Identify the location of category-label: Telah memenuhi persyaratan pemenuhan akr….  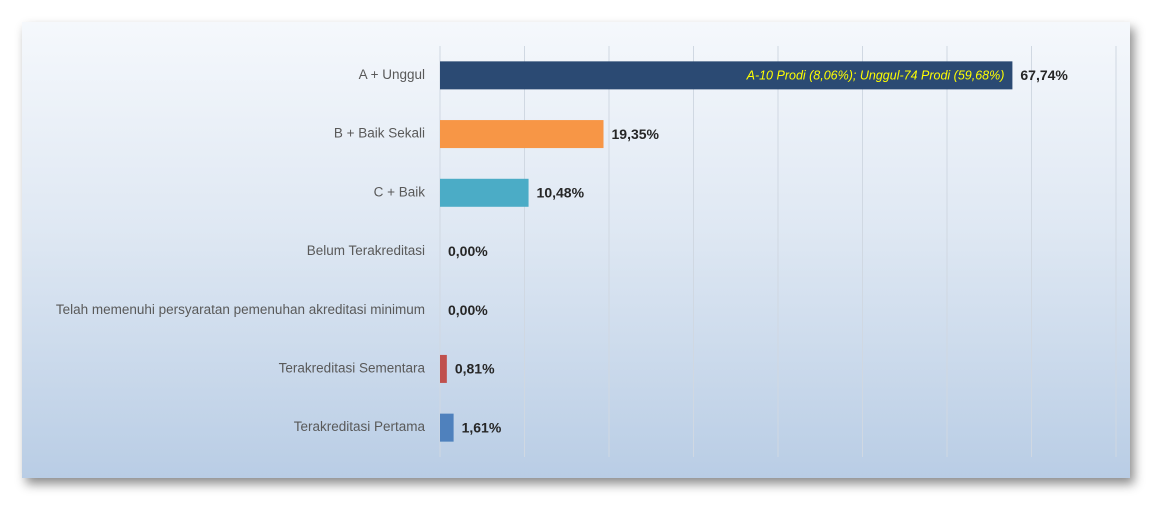
(240, 309).